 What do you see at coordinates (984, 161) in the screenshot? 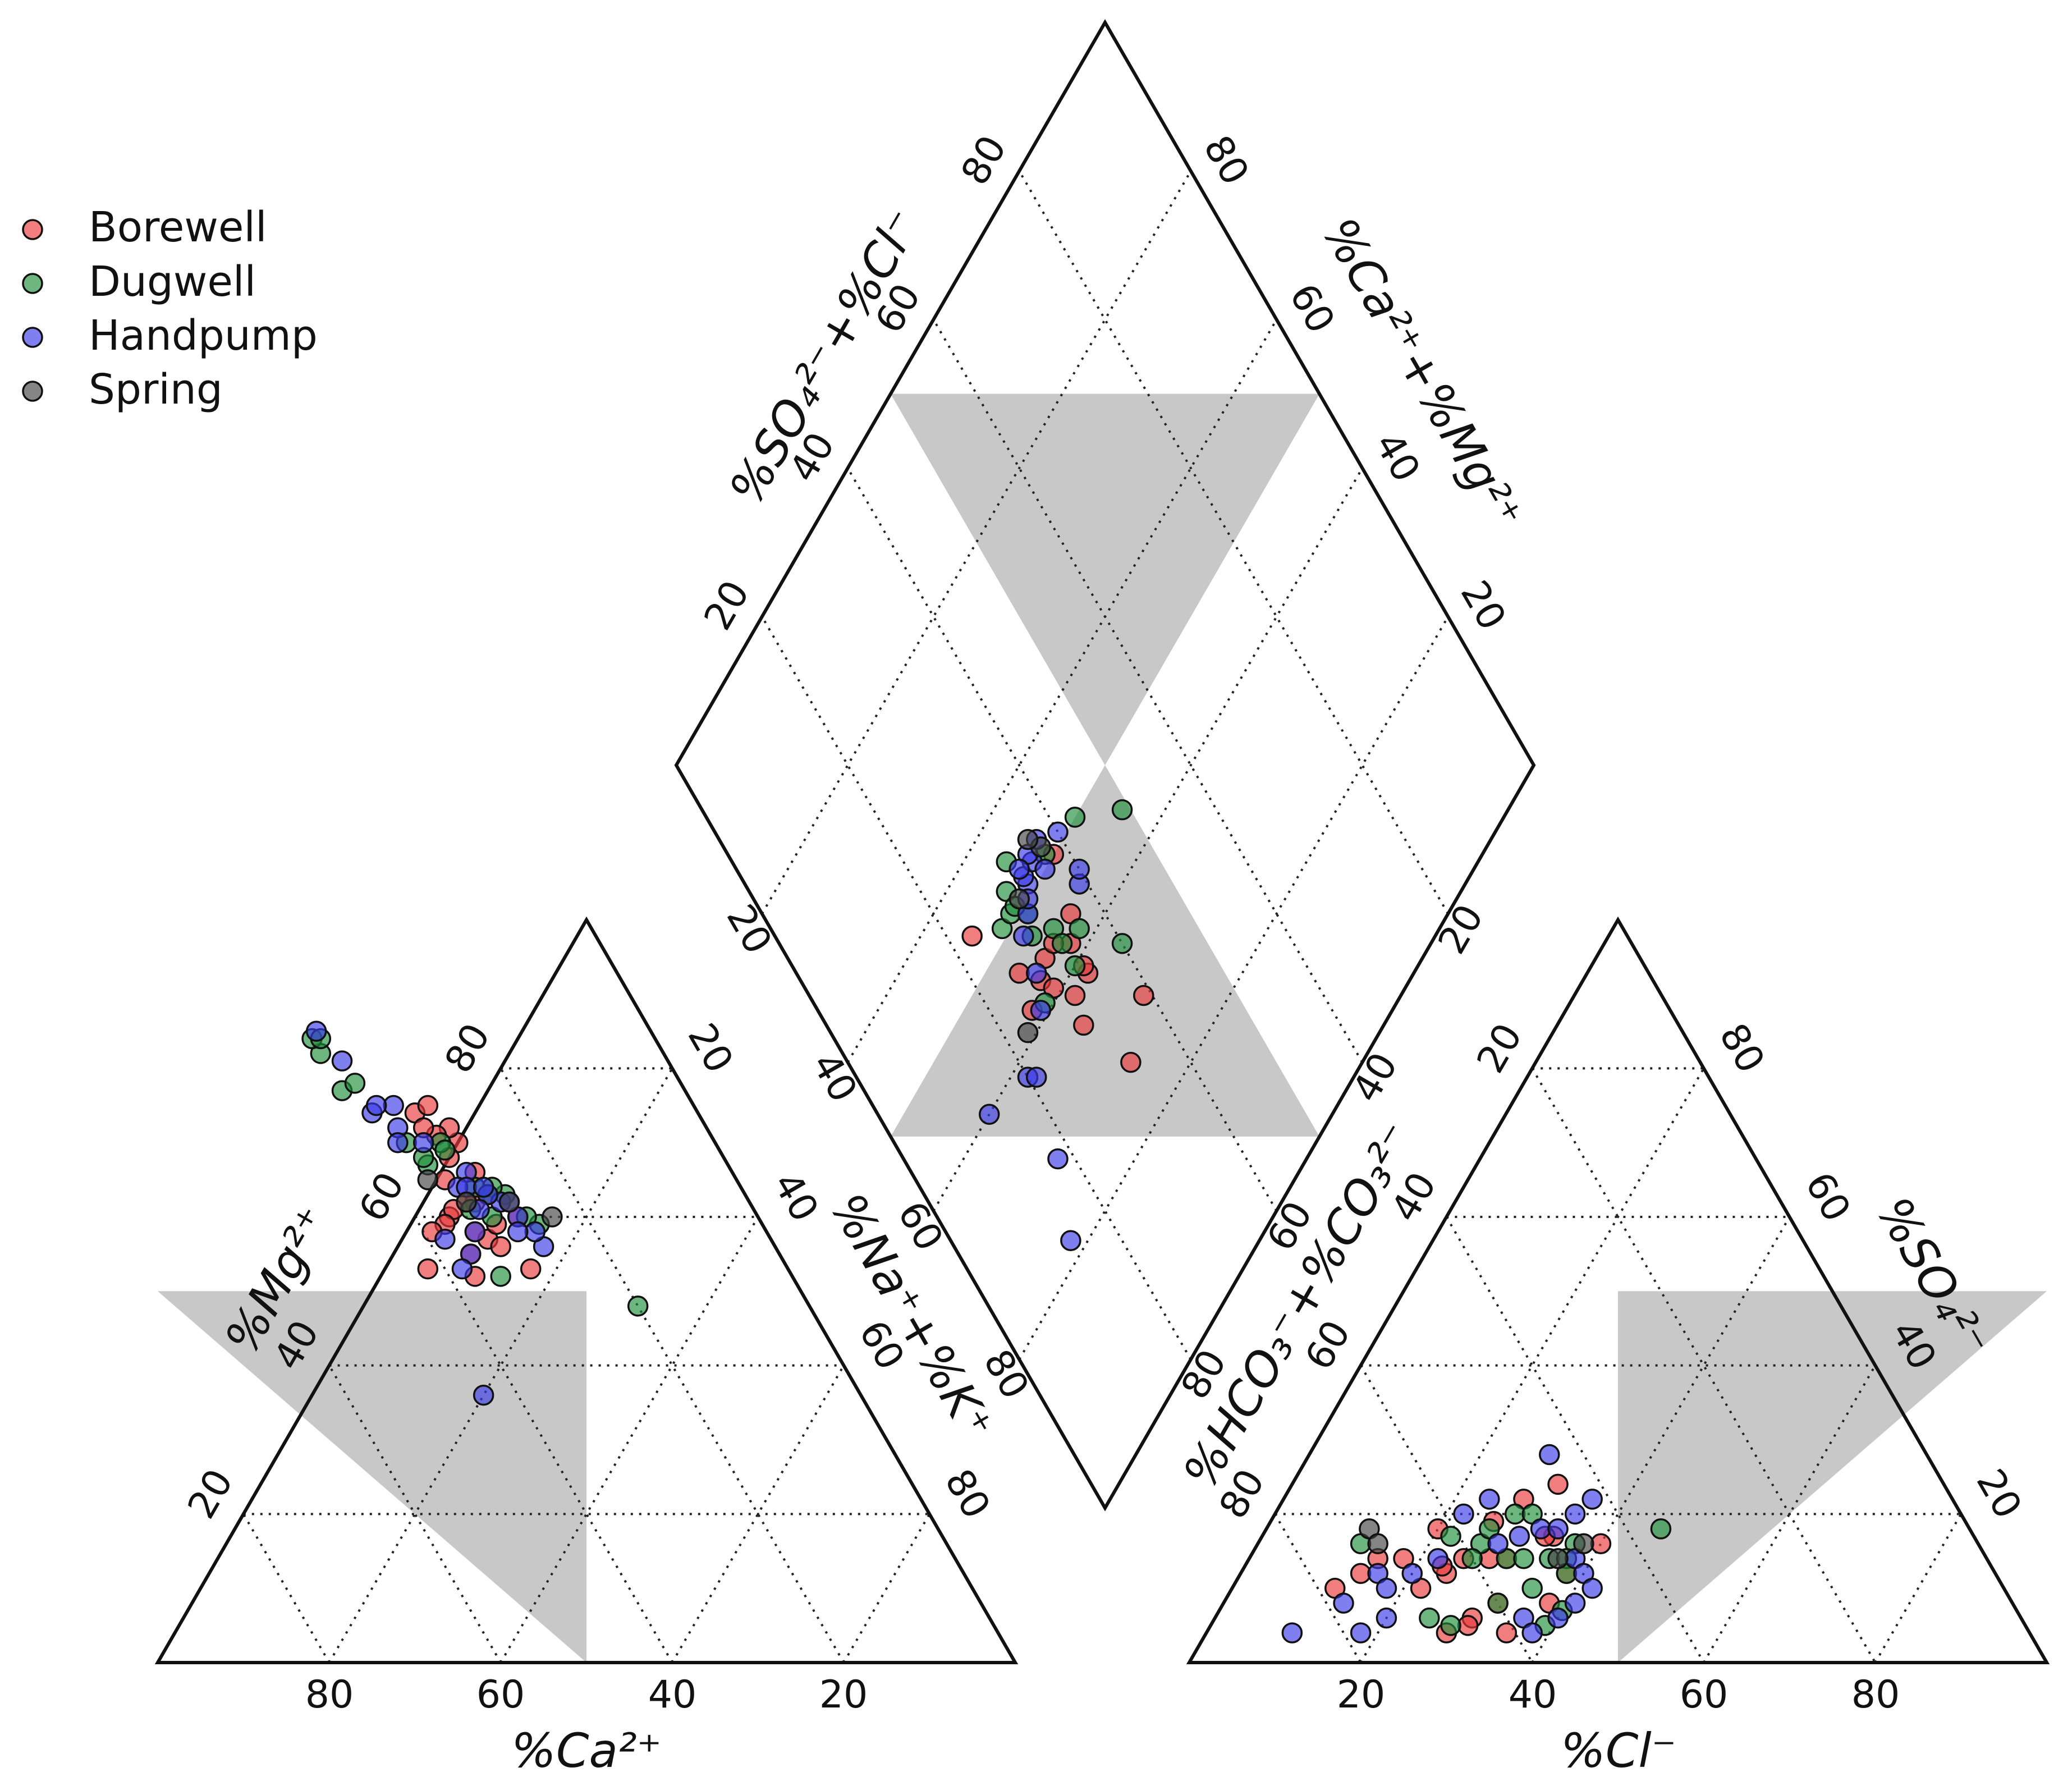
I see `diamond-upper-left-tick-80: 80` at bounding box center [984, 161].